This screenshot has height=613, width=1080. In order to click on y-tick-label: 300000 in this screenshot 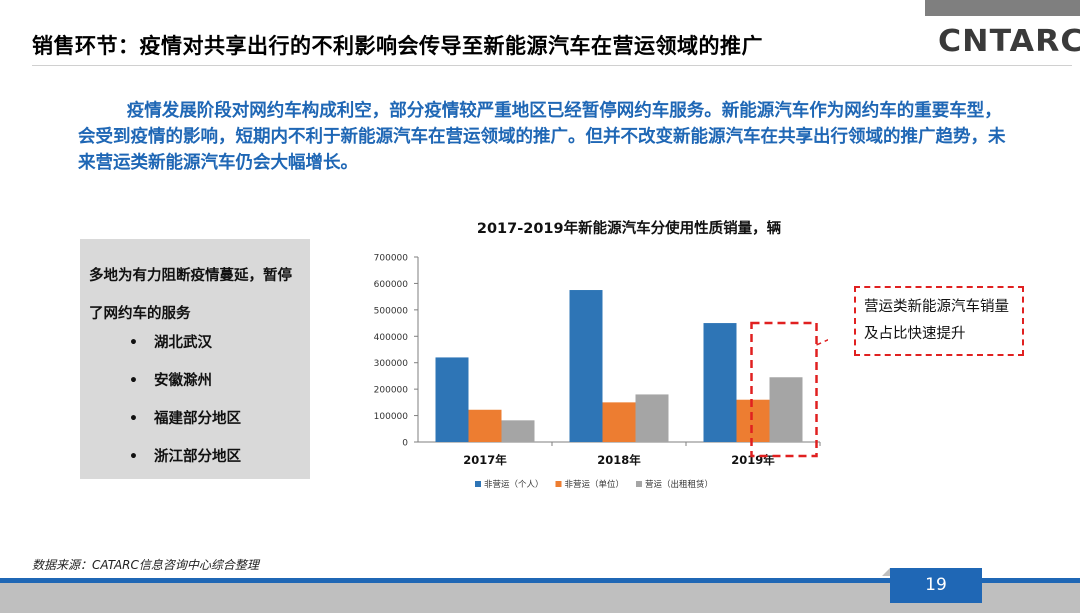, I will do `click(391, 364)`.